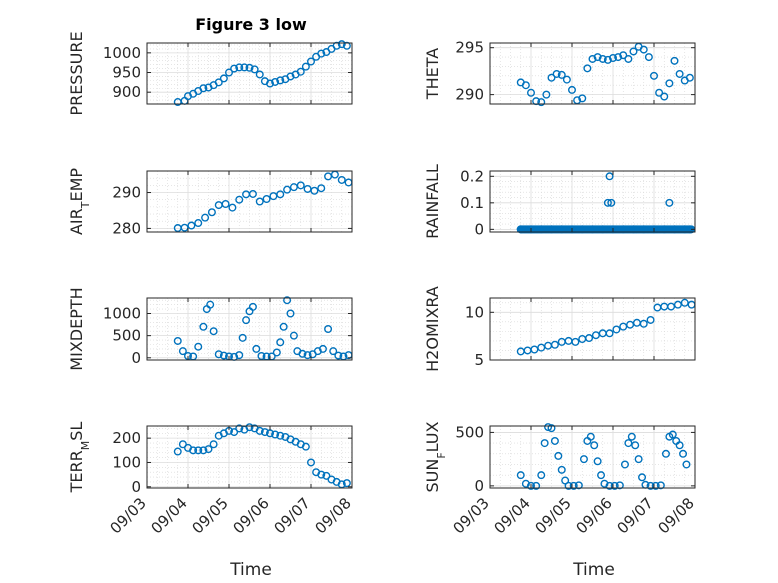 This screenshot has width=778, height=583. Describe the element at coordinates (553, 515) in the screenshot. I see `x-tick-label: 09/05` at that location.